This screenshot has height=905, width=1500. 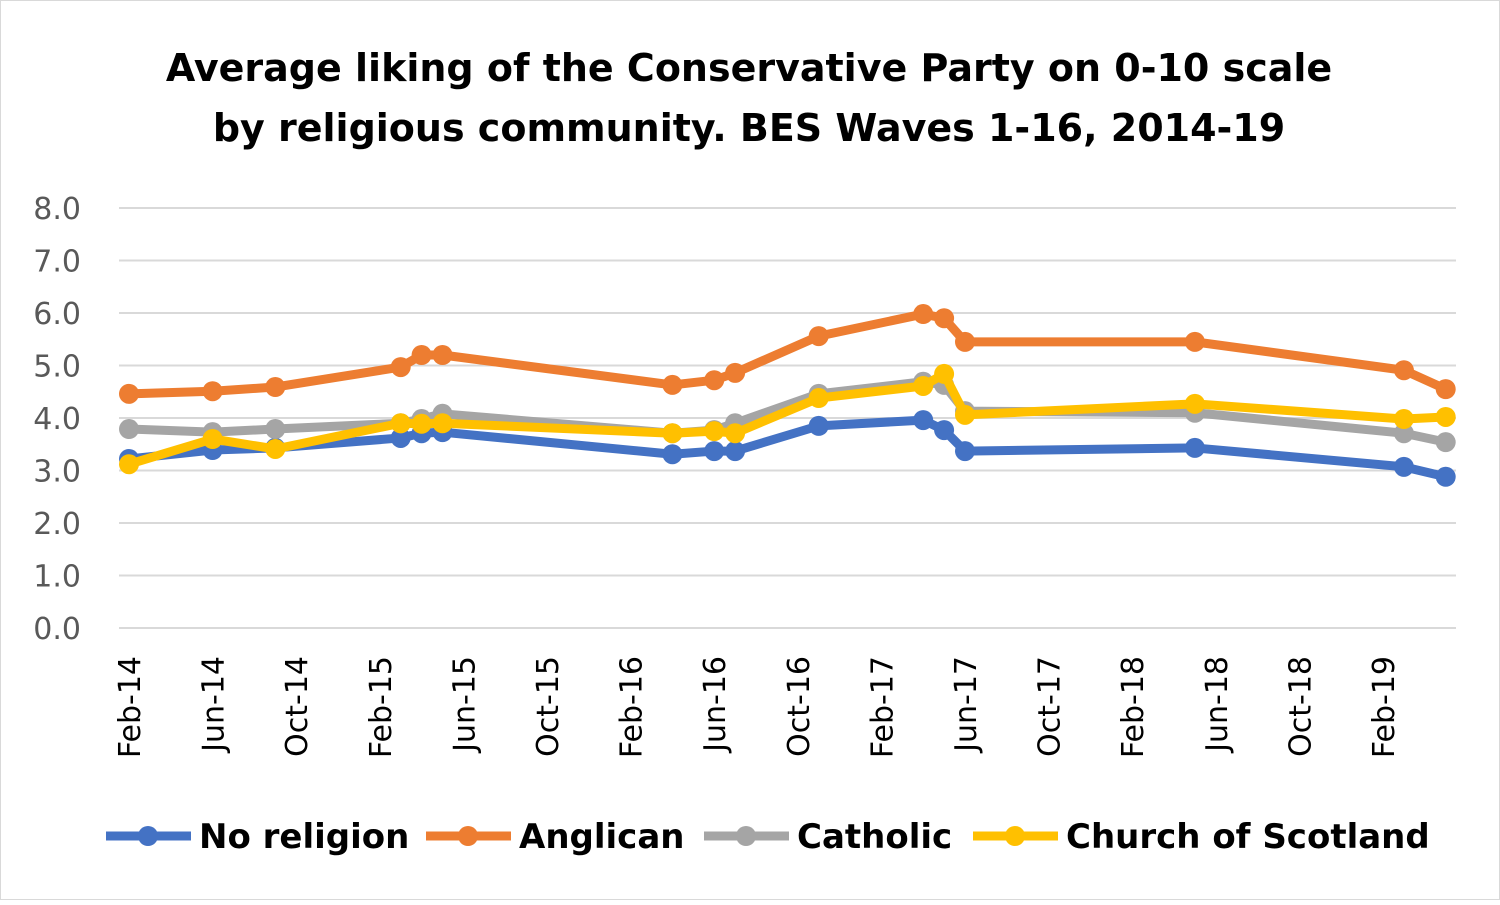 What do you see at coordinates (1248, 837) in the screenshot?
I see `legend-label: Church of Scotland` at bounding box center [1248, 837].